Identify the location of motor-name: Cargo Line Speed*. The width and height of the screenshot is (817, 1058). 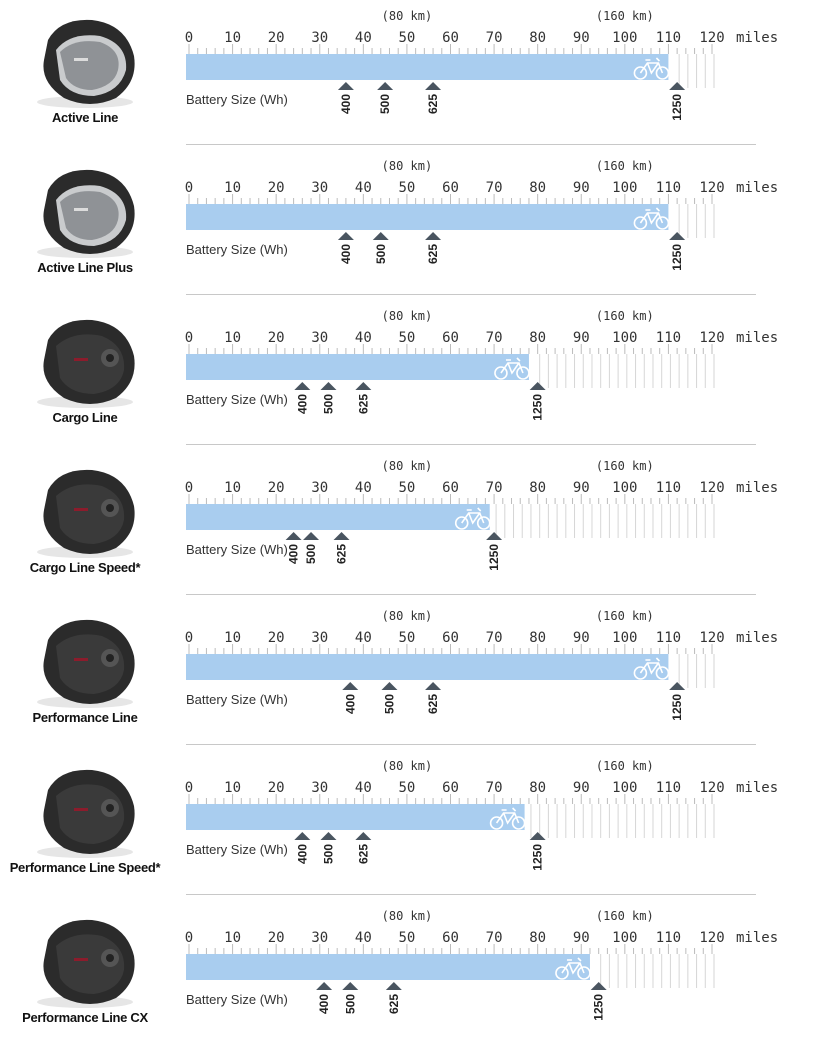
(85, 567).